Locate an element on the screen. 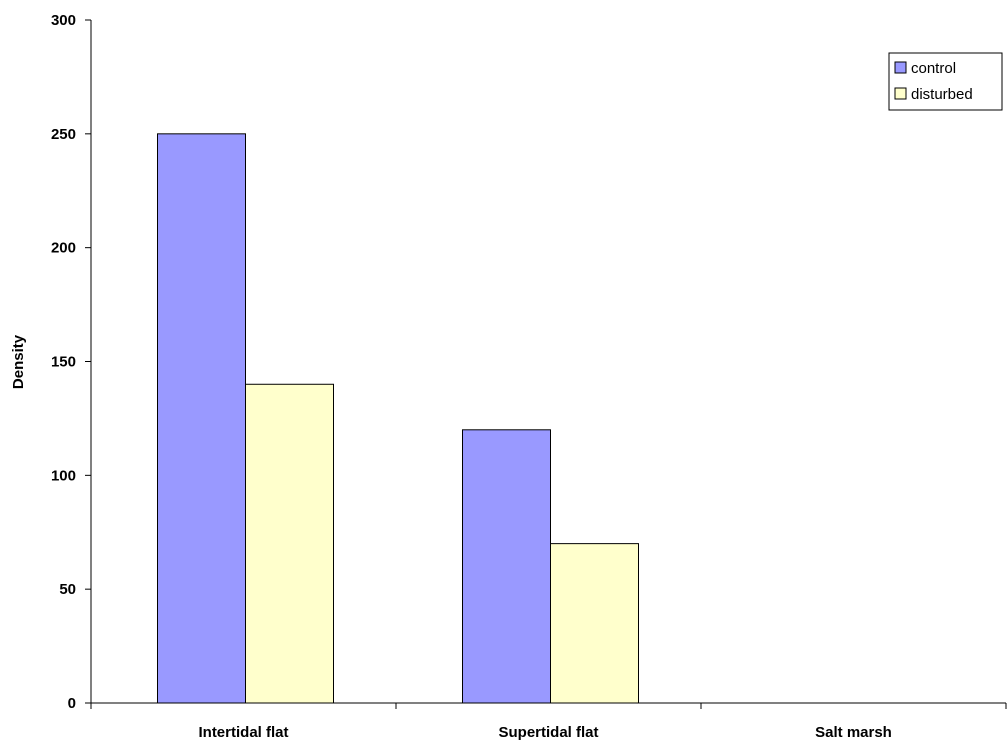  x-axis-tick-labels: Intertidal flat Supertidal flat Salt marsh is located at coordinates (544, 732).